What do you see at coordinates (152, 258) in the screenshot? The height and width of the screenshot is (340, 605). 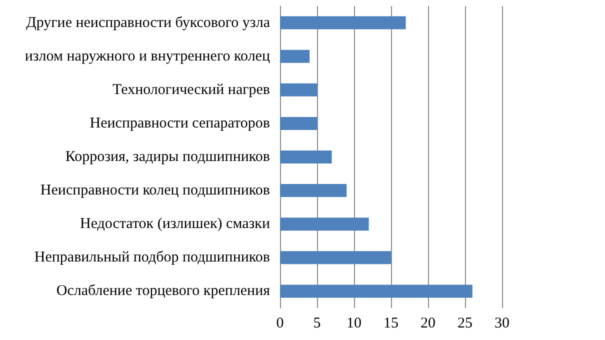 I see `y-tick-label: Неправильный подбор подшипников` at bounding box center [152, 258].